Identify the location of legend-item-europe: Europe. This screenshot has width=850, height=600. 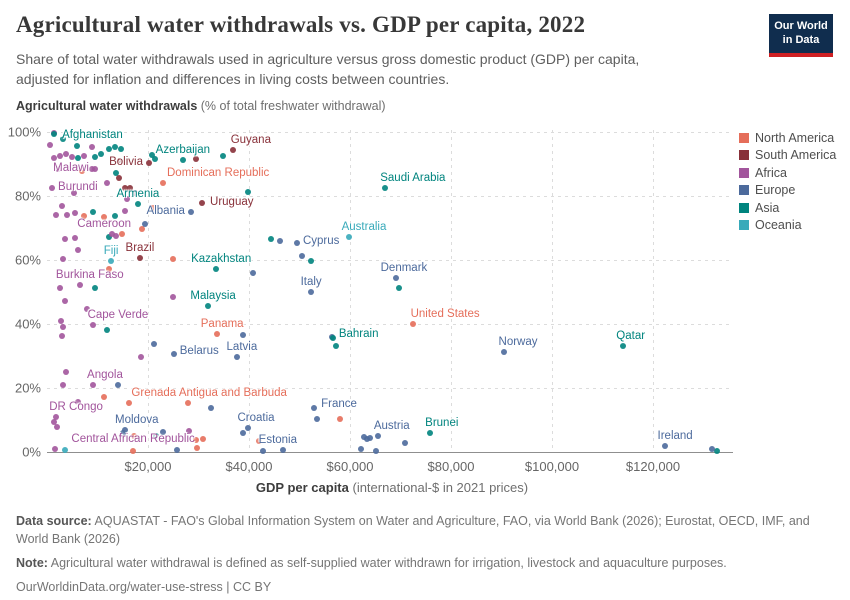
(787, 191).